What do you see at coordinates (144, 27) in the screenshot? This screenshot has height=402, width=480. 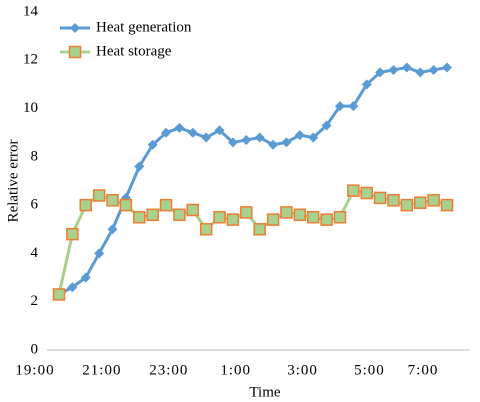 I see `legend-label: Heat generation` at bounding box center [144, 27].